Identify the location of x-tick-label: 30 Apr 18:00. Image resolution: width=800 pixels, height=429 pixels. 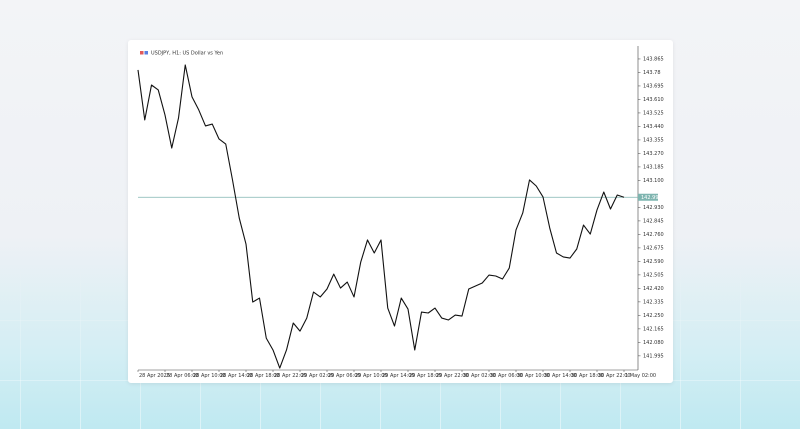
(587, 376).